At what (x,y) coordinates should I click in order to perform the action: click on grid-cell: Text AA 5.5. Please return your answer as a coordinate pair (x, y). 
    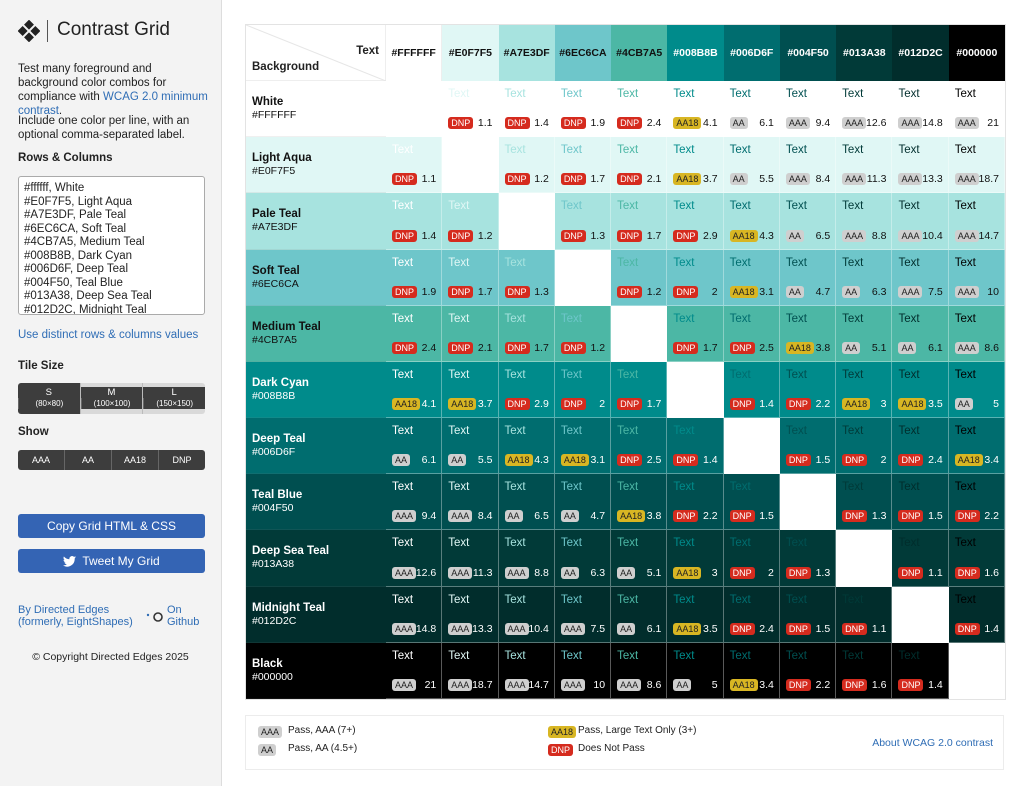
    Looking at the image, I should click on (751, 165).